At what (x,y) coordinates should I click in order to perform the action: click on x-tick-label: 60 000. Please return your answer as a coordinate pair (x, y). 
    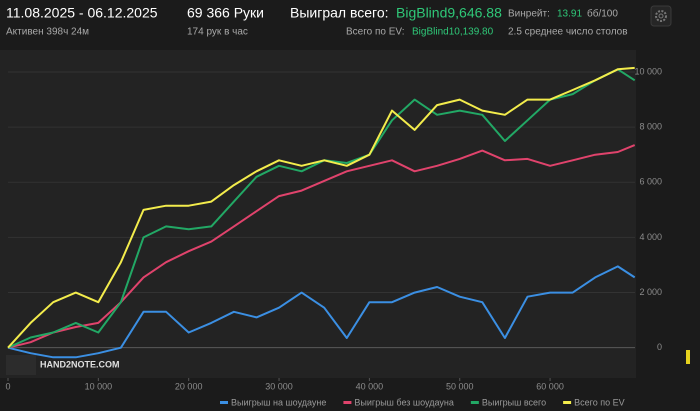
    Looking at the image, I should click on (550, 386).